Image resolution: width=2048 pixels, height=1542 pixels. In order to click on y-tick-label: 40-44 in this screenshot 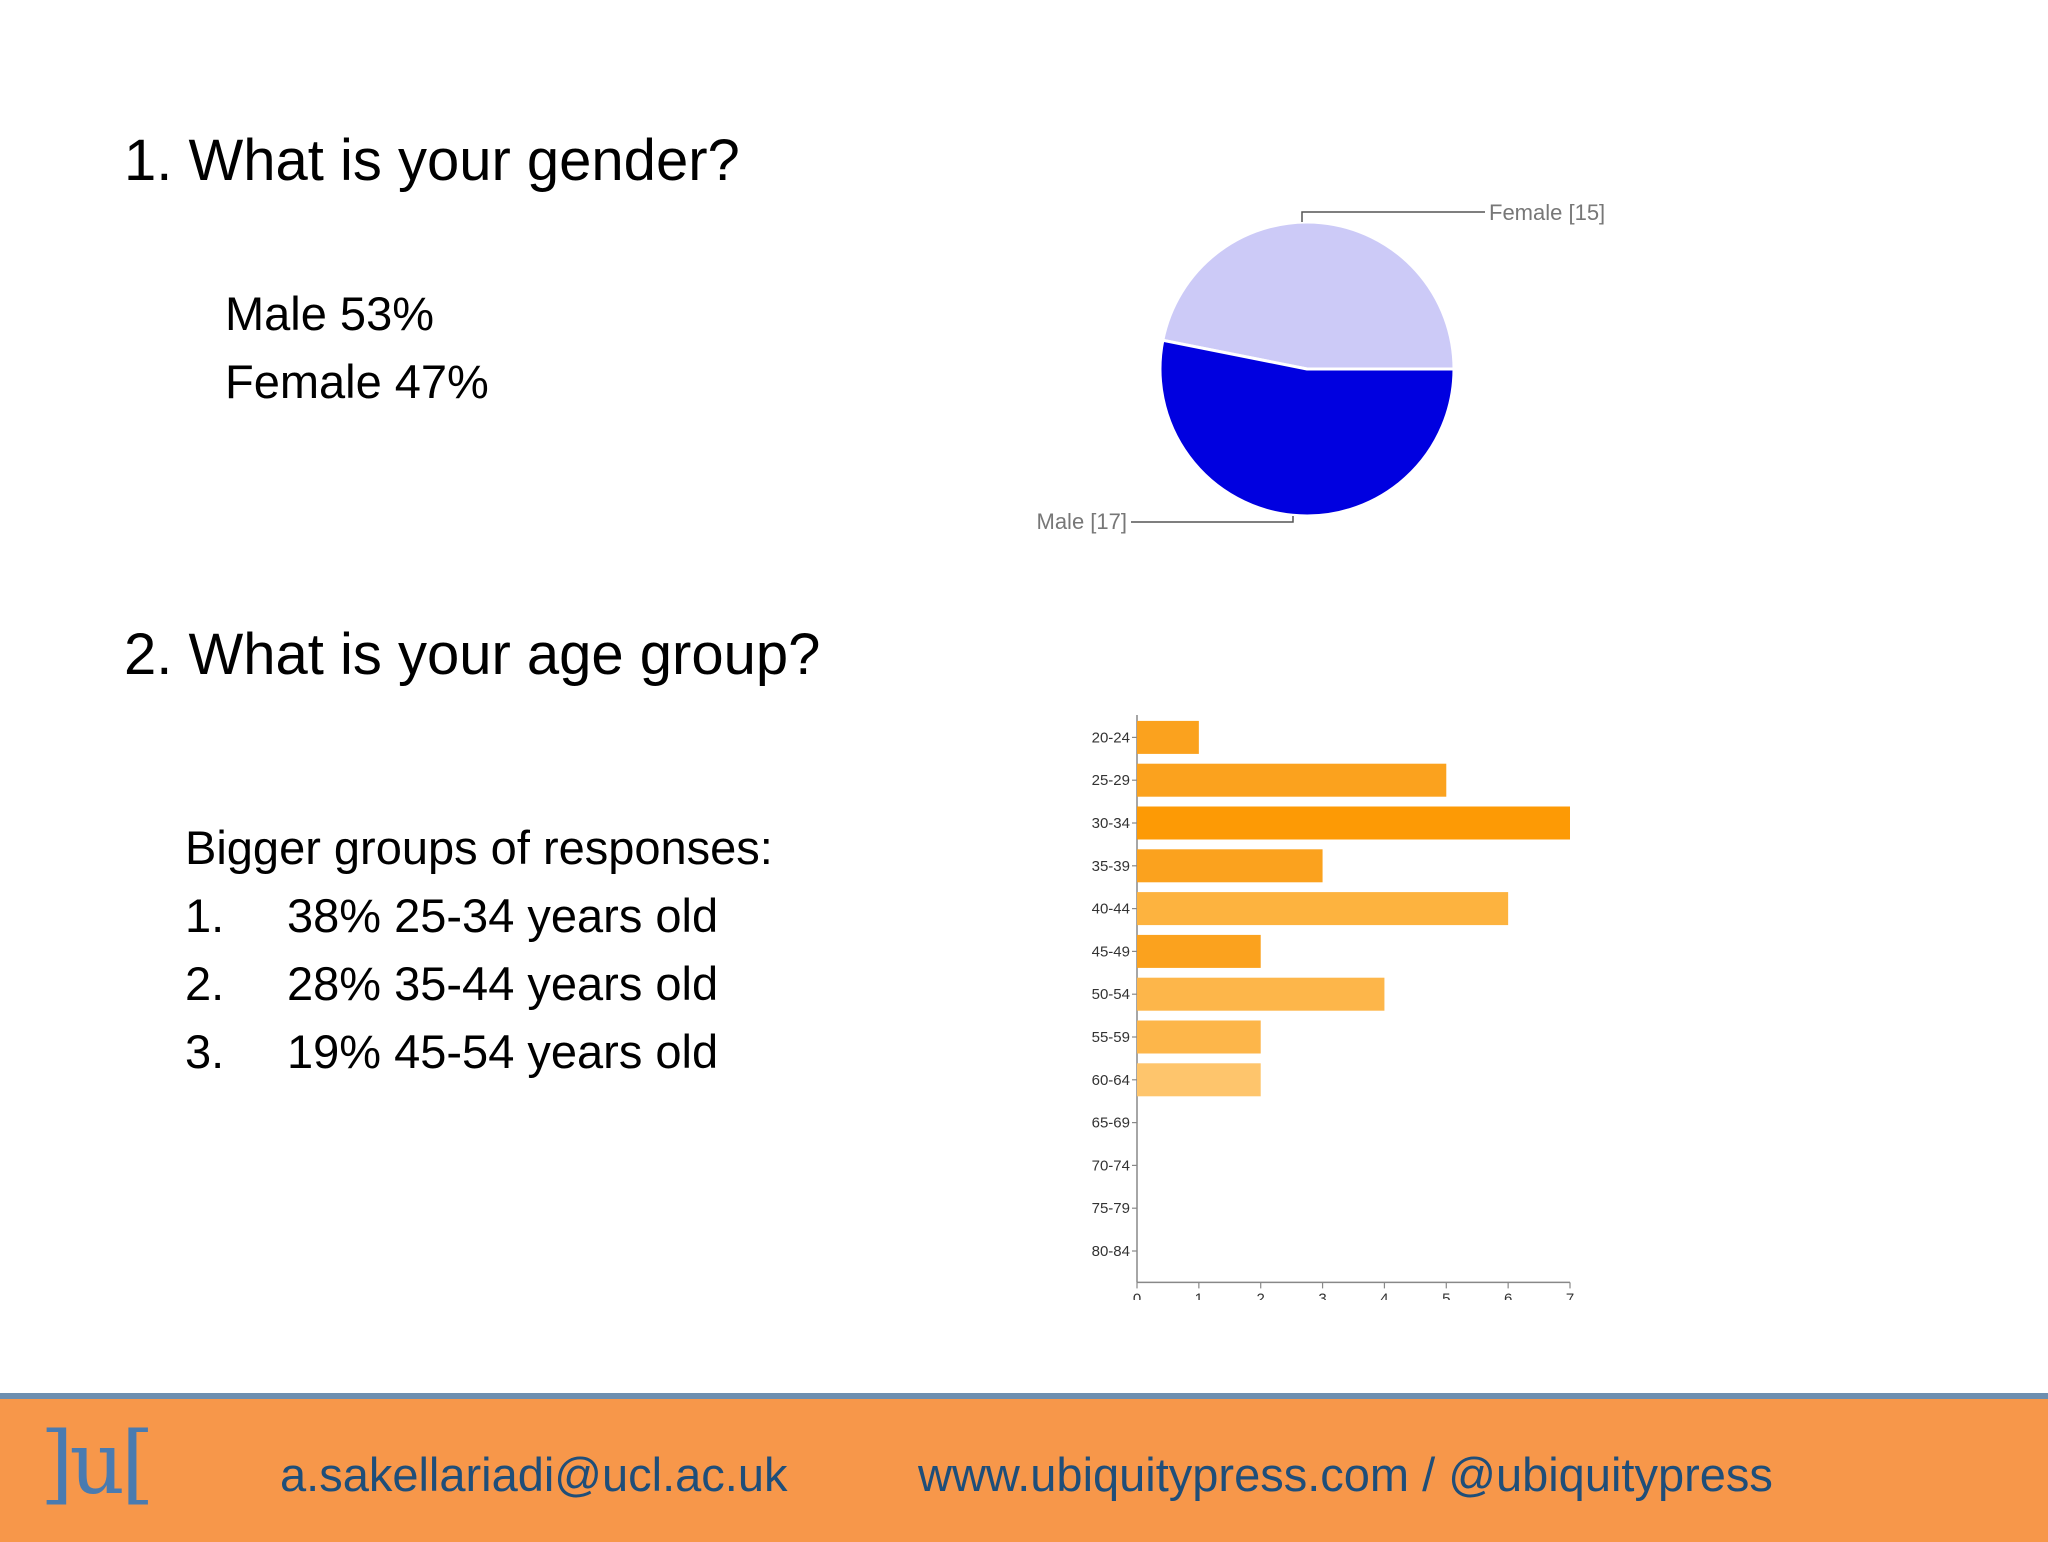, I will do `click(1111, 909)`.